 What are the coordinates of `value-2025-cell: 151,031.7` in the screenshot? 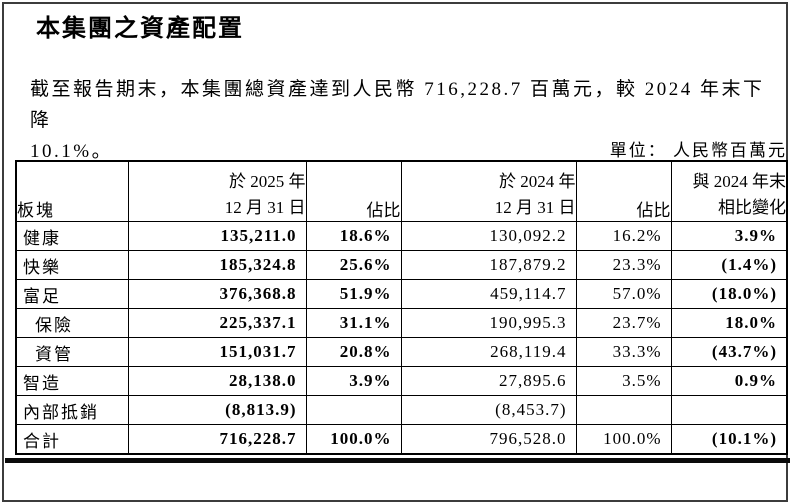 It's located at (217, 352).